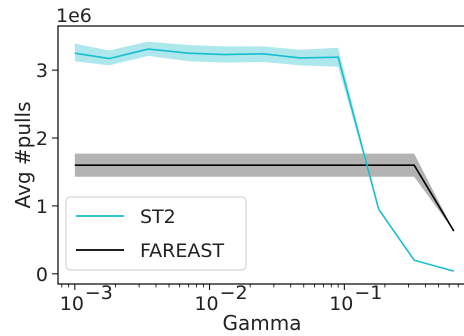 The image size is (464, 336). What do you see at coordinates (158, 217) in the screenshot?
I see `legend-label-st2: ST2` at bounding box center [158, 217].